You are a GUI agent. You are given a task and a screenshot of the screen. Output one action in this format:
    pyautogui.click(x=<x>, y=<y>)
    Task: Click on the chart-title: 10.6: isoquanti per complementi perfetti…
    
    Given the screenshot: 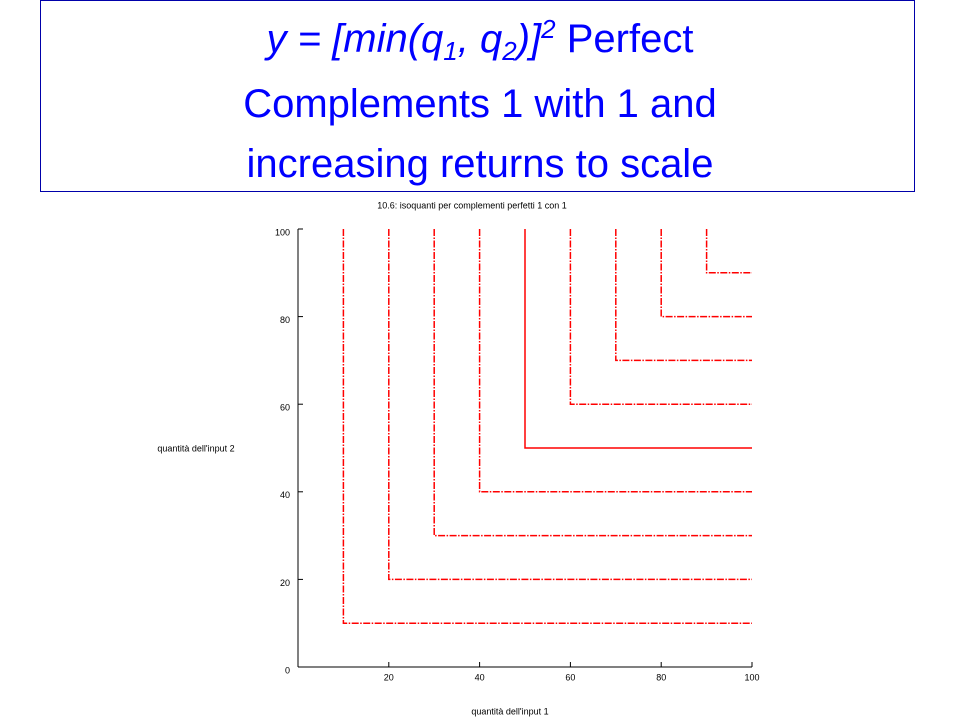 What is the action you would take?
    pyautogui.click(x=472, y=205)
    